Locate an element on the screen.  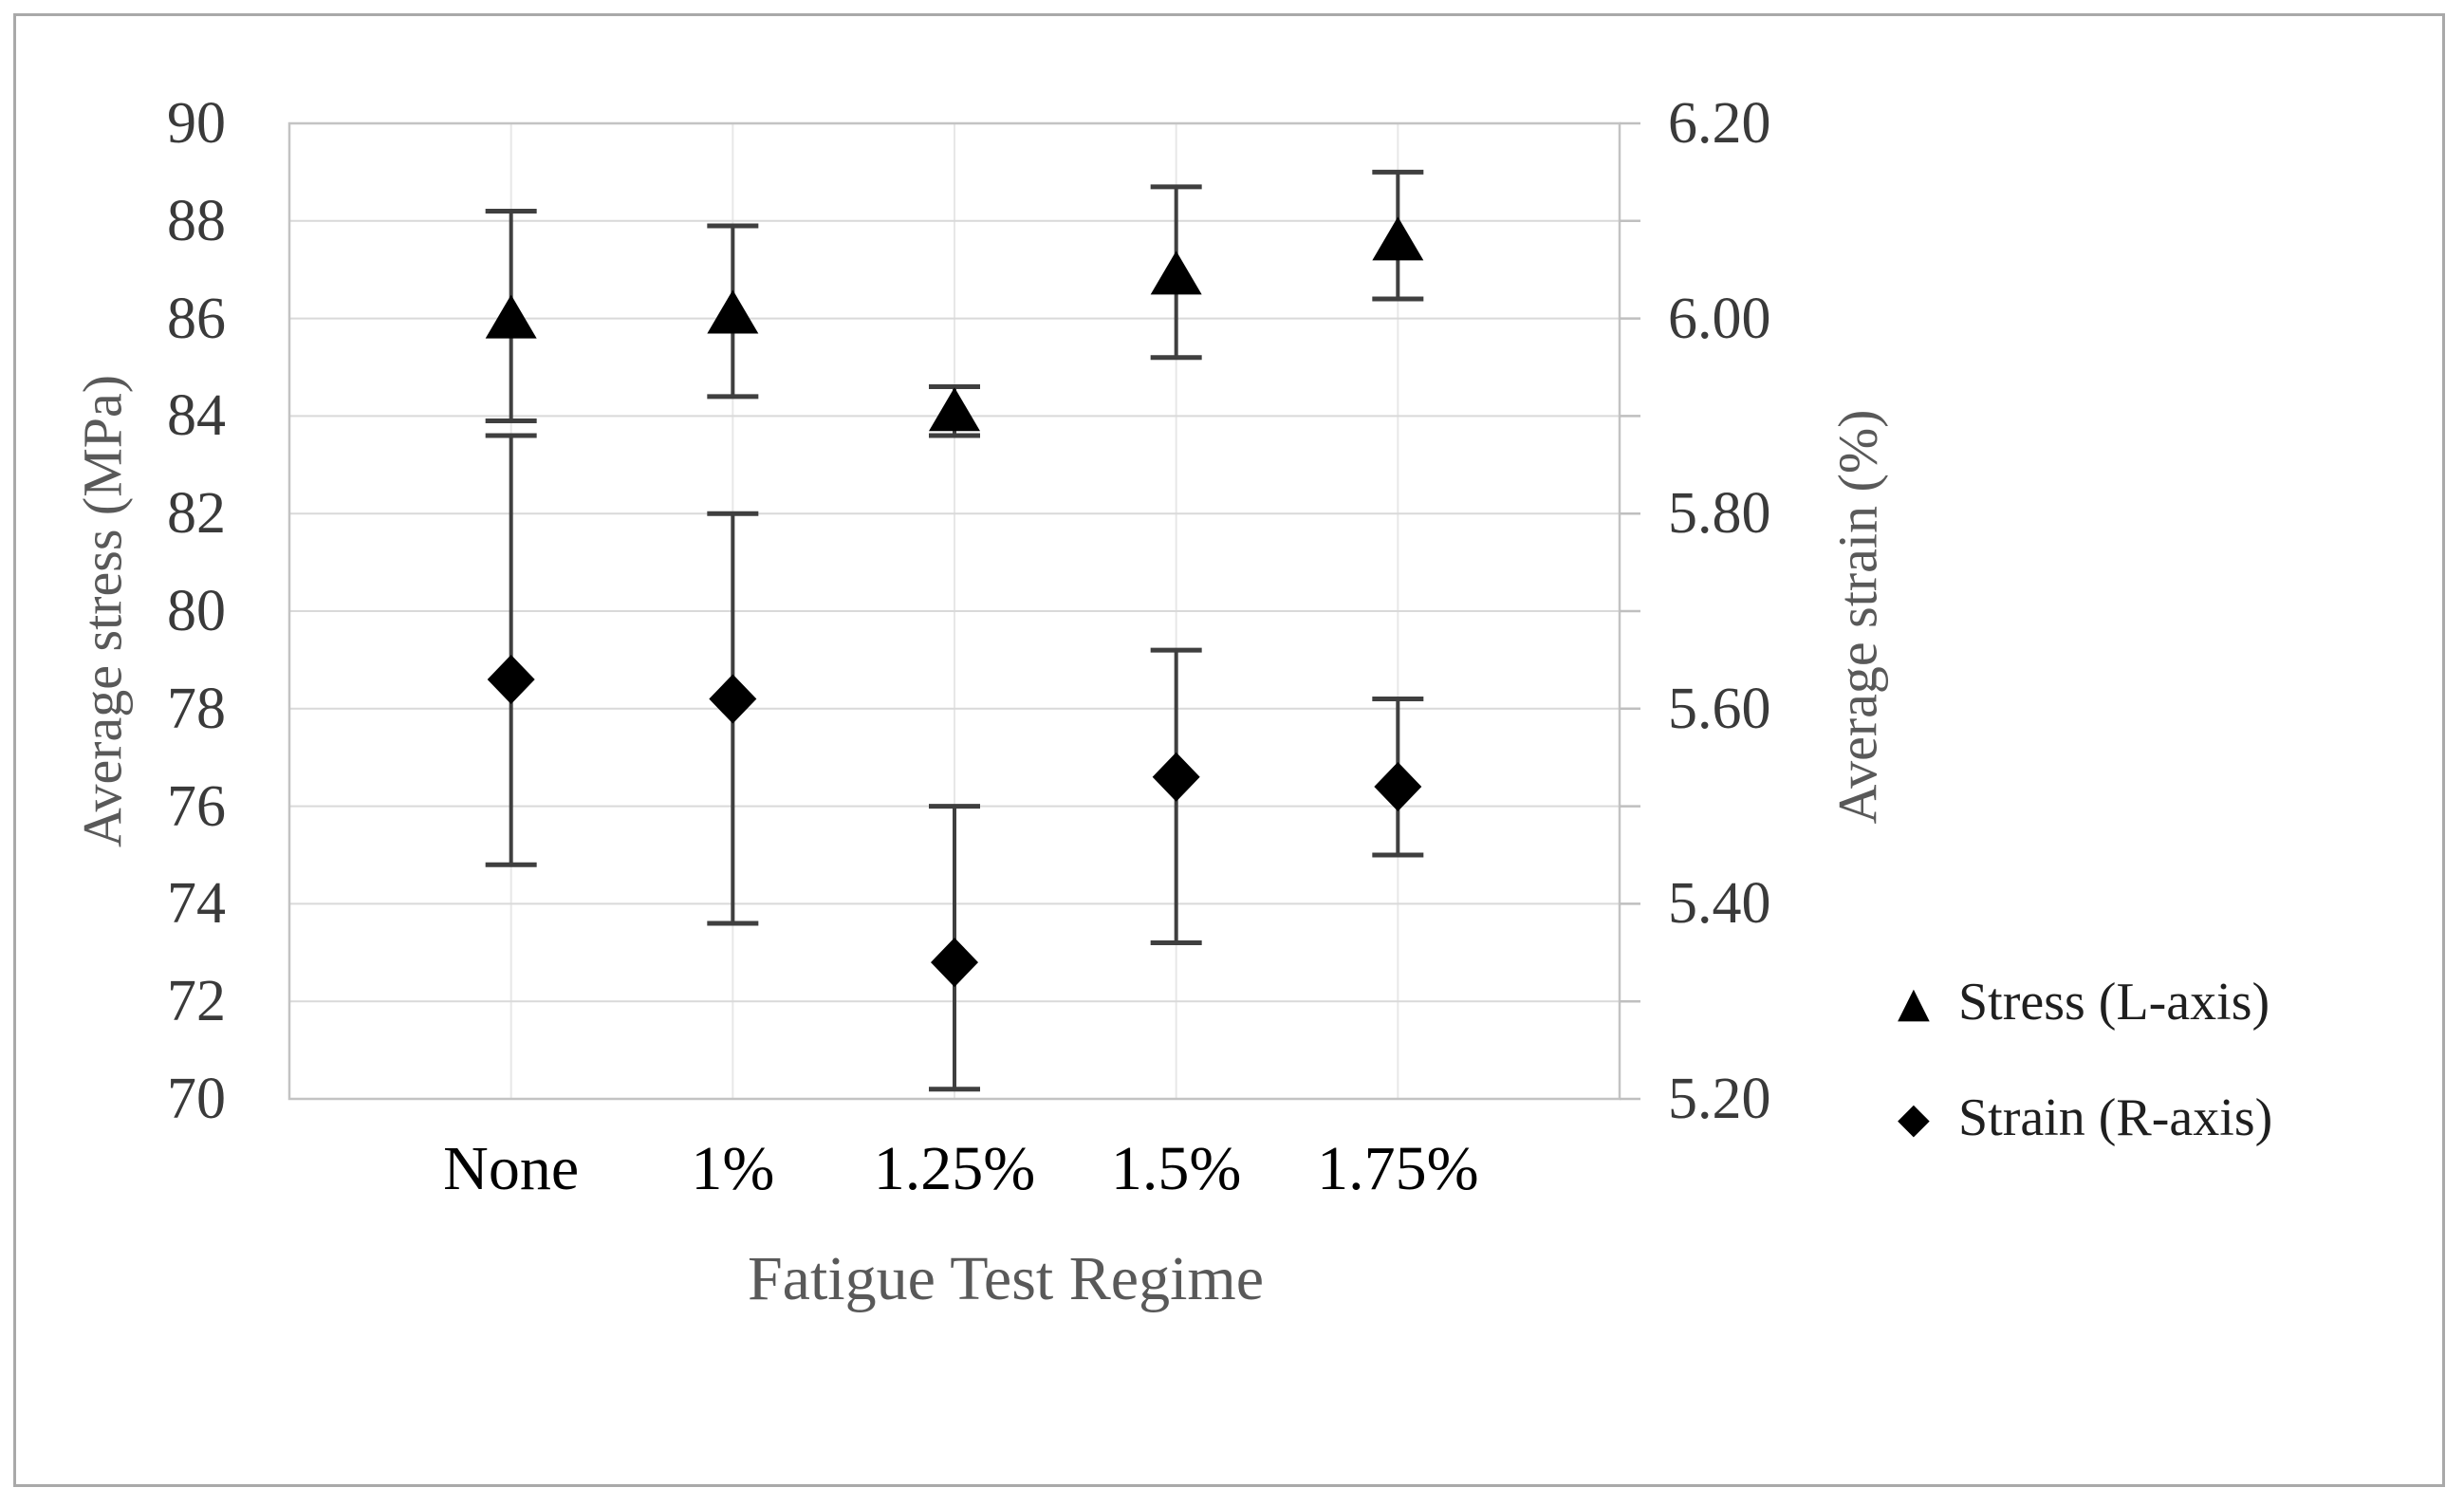
left-axis-tick-label: 82 is located at coordinates (196, 514).